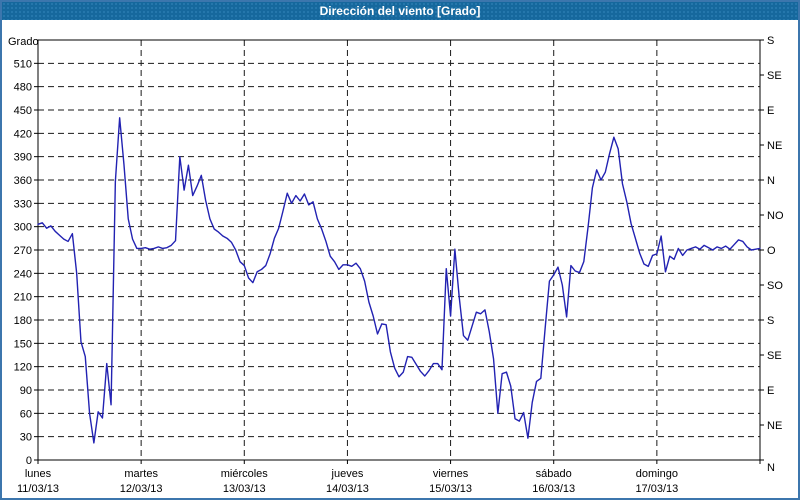 The width and height of the screenshot is (800, 500). I want to click on y-right-tick-label: SO, so click(775, 286).